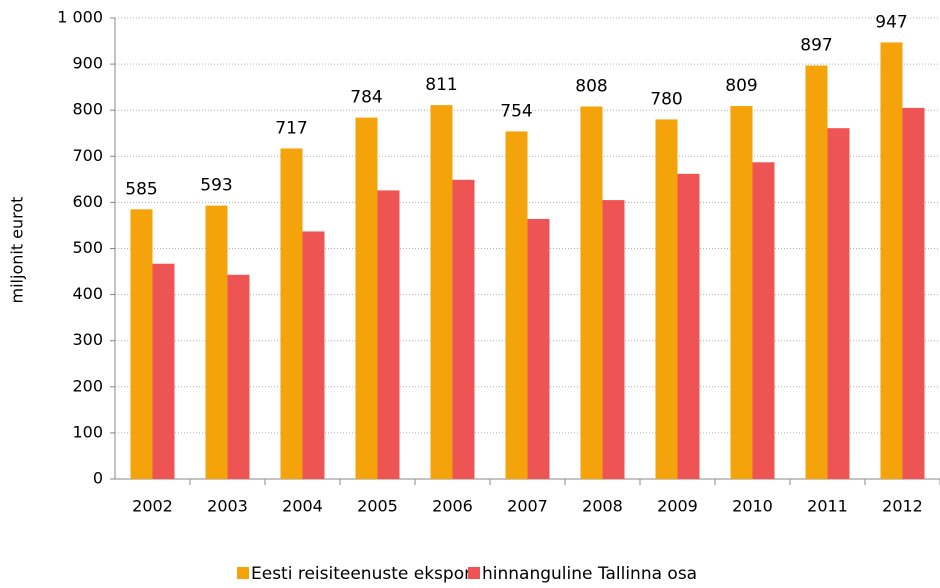 This screenshot has height=588, width=940. I want to click on data-label: 593, so click(216, 186).